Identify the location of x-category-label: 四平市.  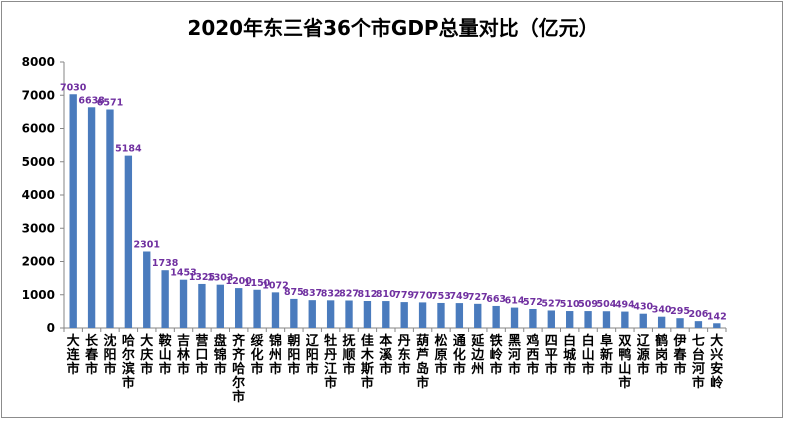
(551, 355).